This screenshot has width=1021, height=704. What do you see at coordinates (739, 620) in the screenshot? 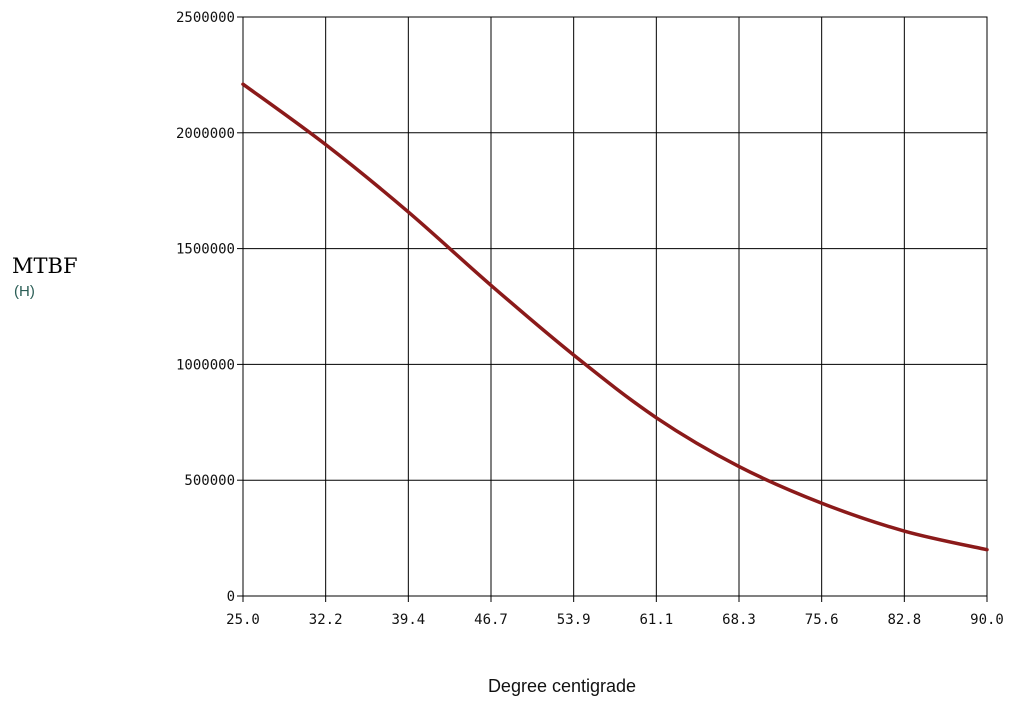
I see `x-tick-label: 68.3` at bounding box center [739, 620].